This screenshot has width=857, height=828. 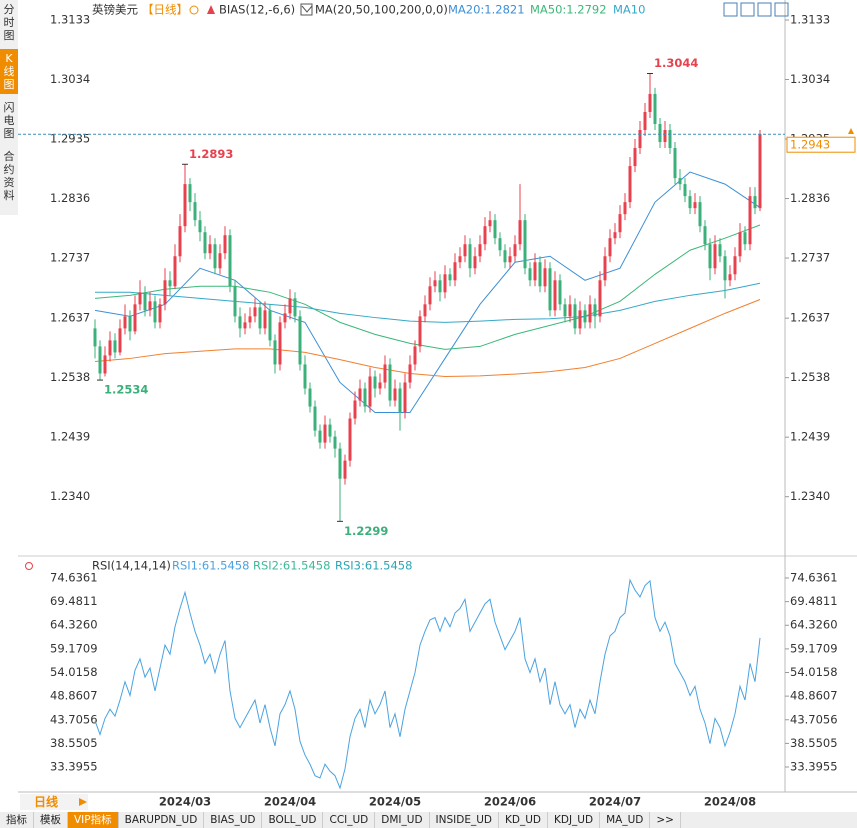 What do you see at coordinates (814, 719) in the screenshot?
I see `y-tick-label: 43.7056` at bounding box center [814, 719].